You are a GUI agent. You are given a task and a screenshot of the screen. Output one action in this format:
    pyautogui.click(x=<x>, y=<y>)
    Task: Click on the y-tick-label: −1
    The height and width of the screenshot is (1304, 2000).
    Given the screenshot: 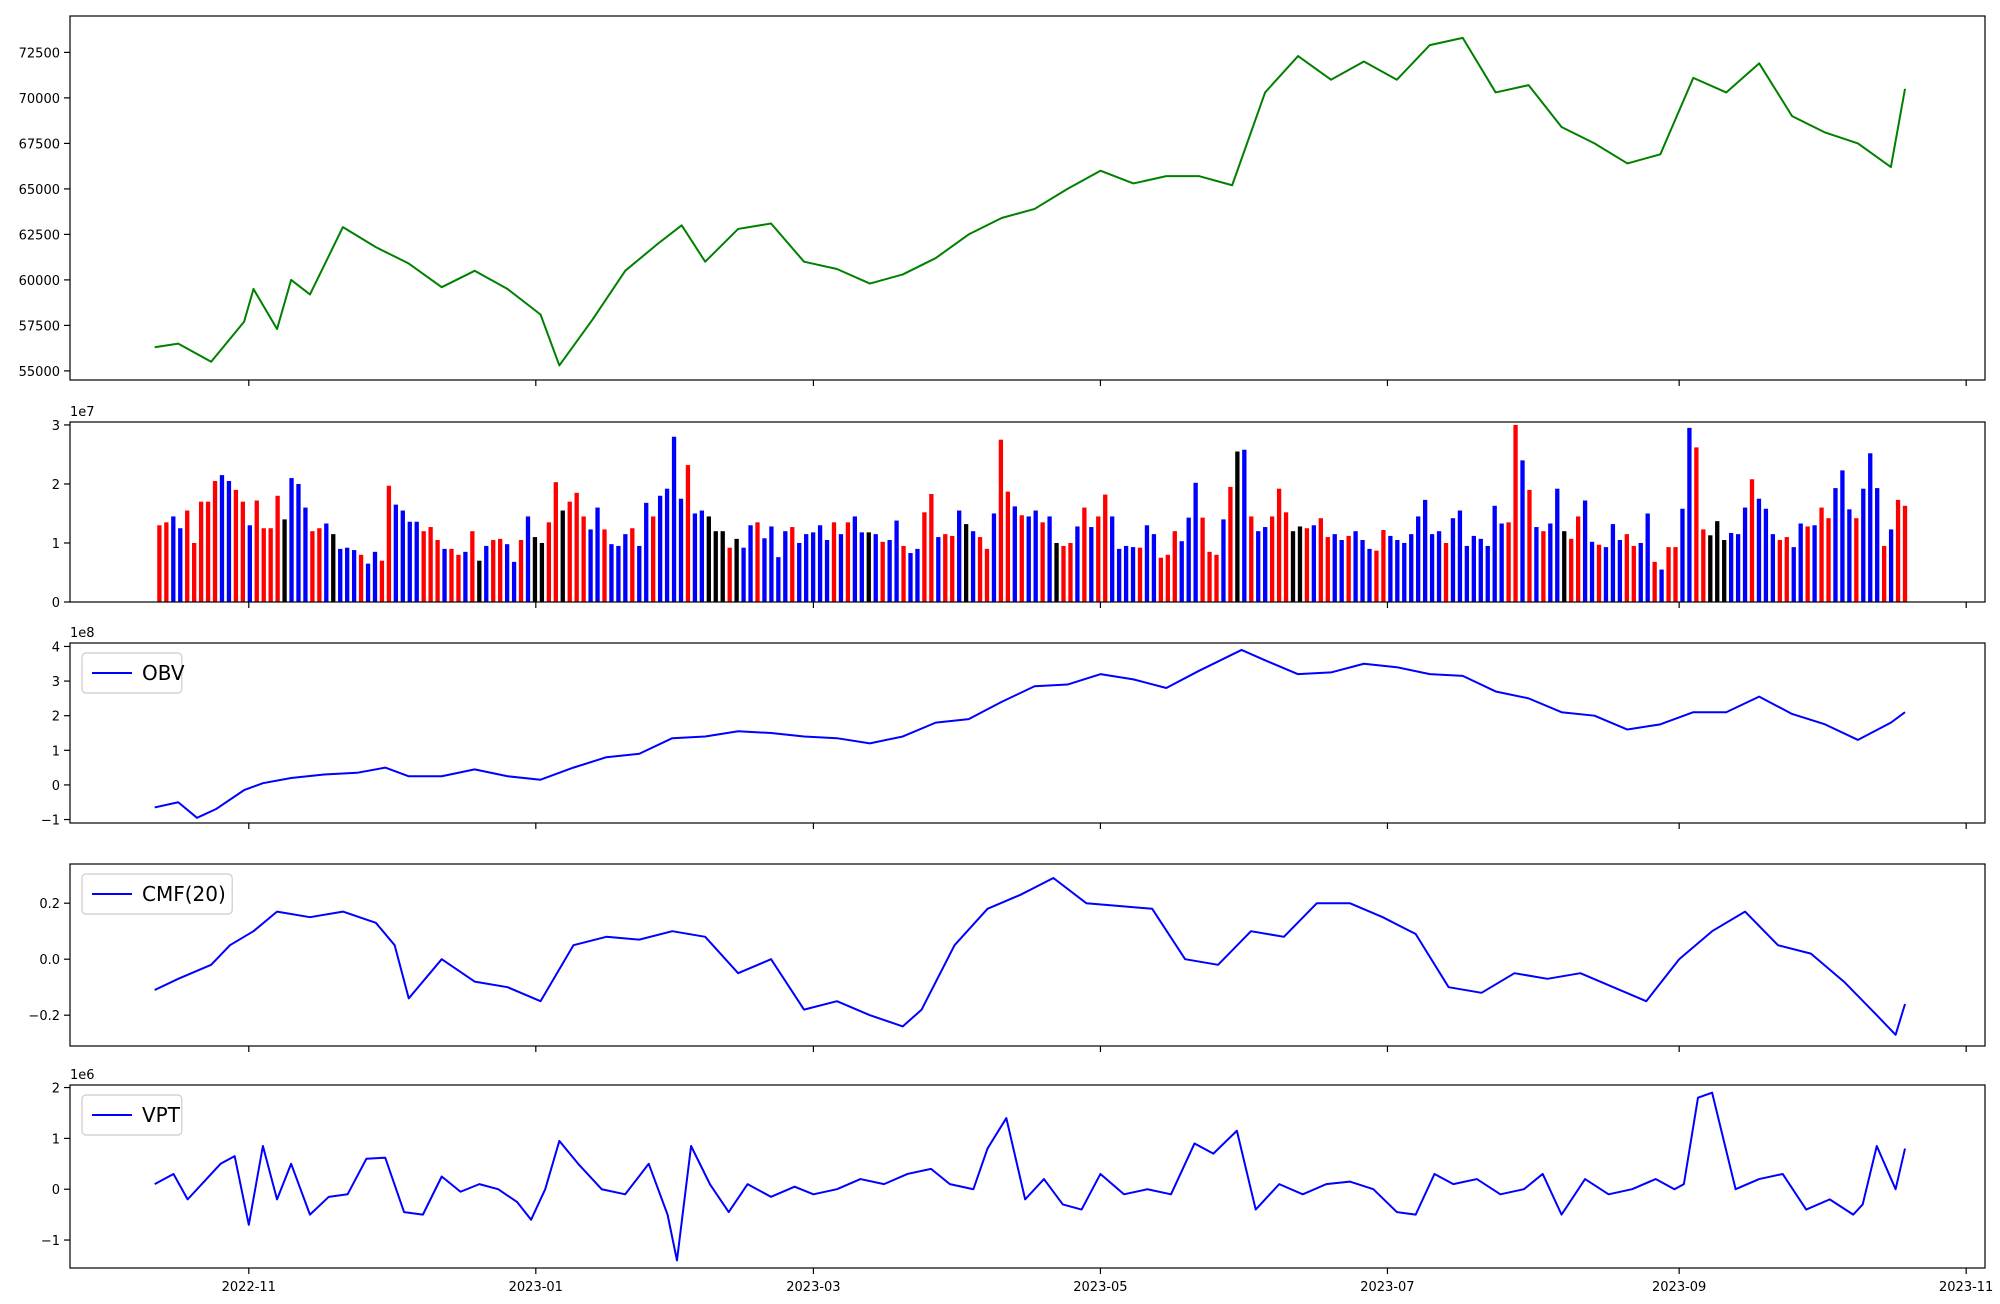 What is the action you would take?
    pyautogui.click(x=50, y=821)
    